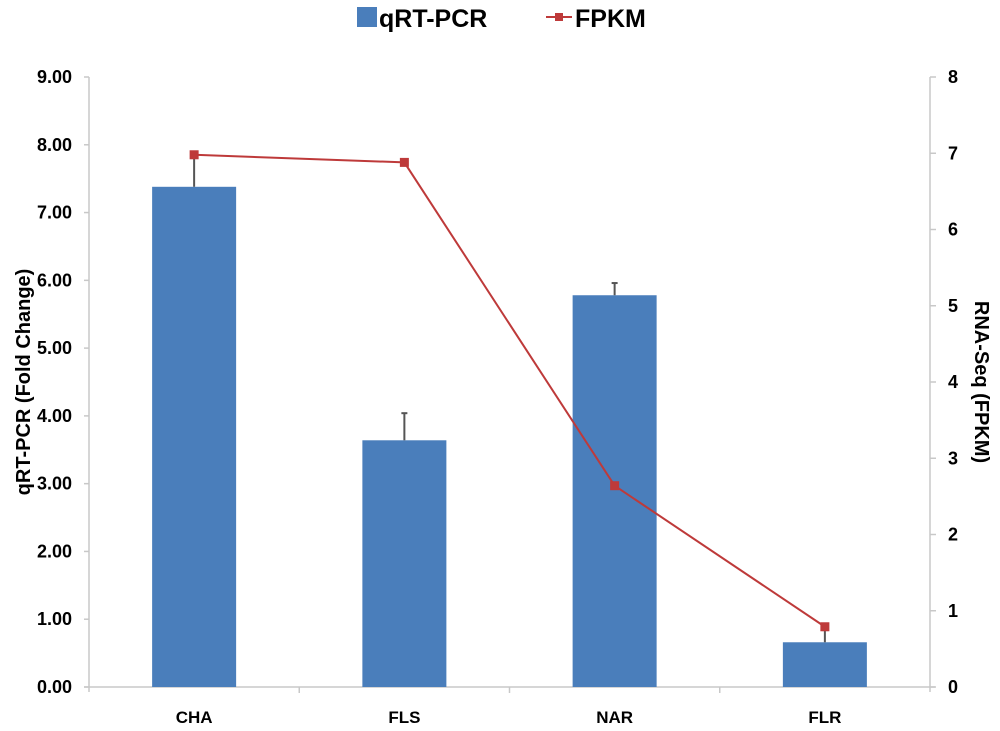 This screenshot has width=1000, height=731. Describe the element at coordinates (610, 19) in the screenshot. I see `legend-label-fpkm: FPKM` at that location.